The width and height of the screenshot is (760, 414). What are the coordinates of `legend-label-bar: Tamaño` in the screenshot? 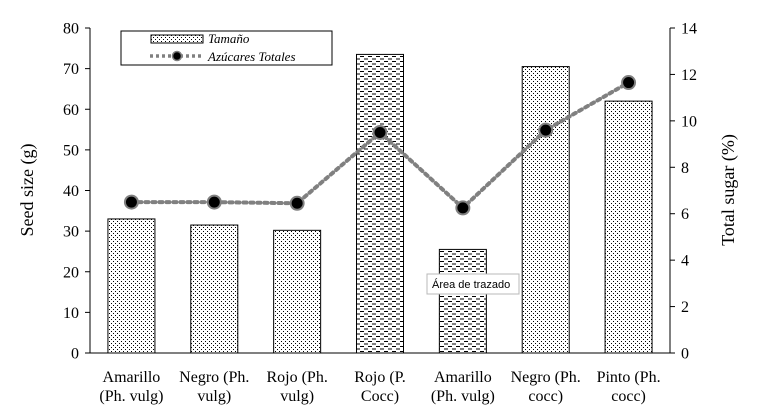 It's located at (229, 38).